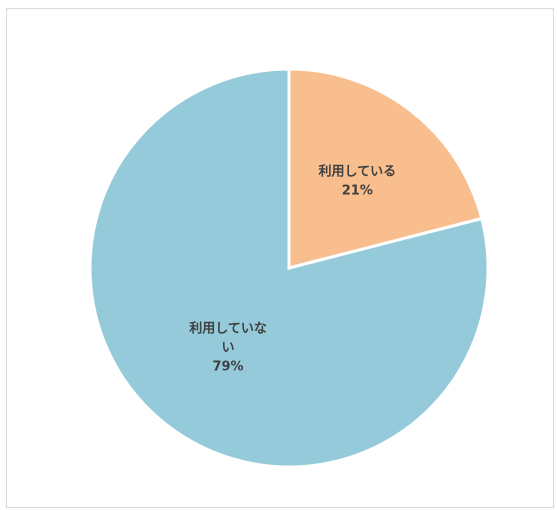 Image resolution: width=557 pixels, height=510 pixels. Describe the element at coordinates (228, 329) in the screenshot. I see `data-label-2-line-1: 利用していな` at that location.